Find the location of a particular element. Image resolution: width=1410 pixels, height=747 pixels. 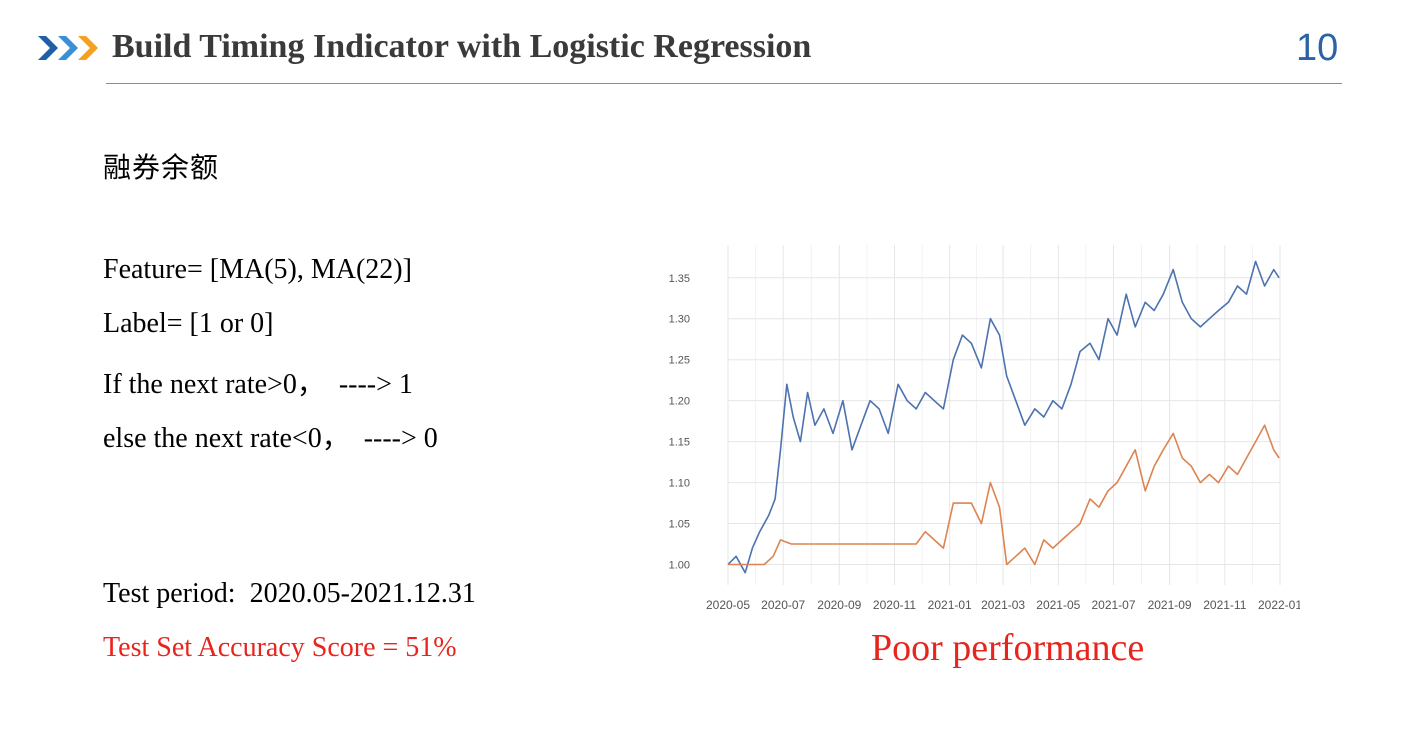

accuracy-score-line: Test Set Accuracy Score = 51% is located at coordinates (280, 647).